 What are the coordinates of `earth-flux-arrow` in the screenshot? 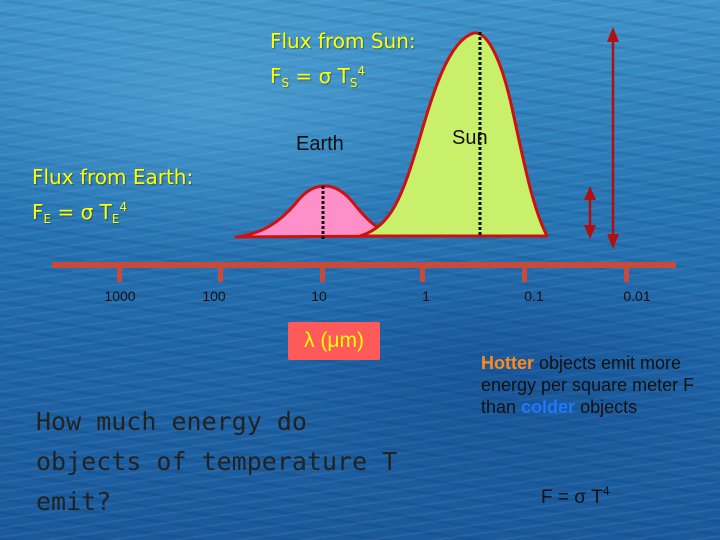 It's located at (590, 212).